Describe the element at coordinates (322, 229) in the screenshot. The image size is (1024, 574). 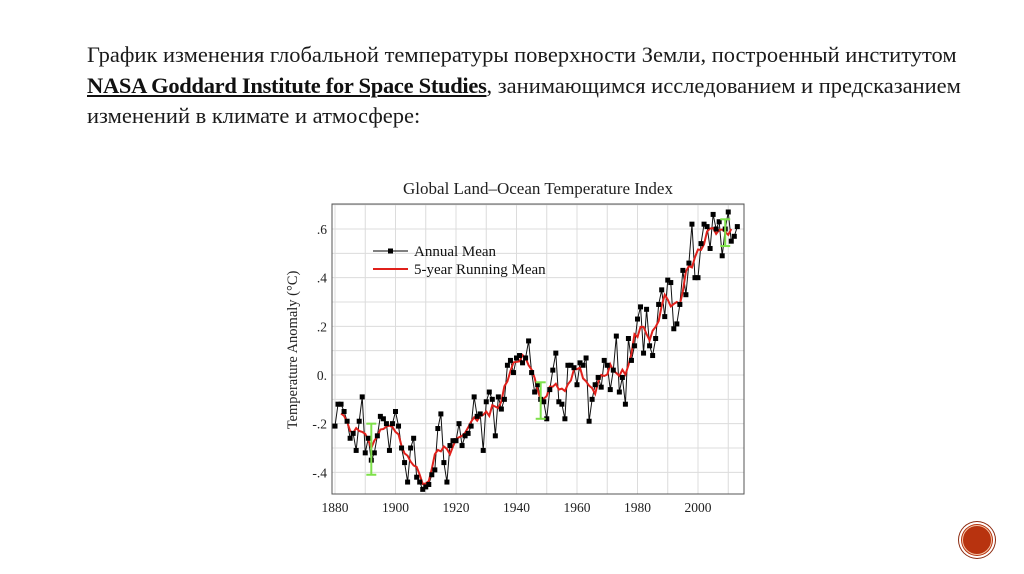
I see `y-tick-label: .6` at that location.